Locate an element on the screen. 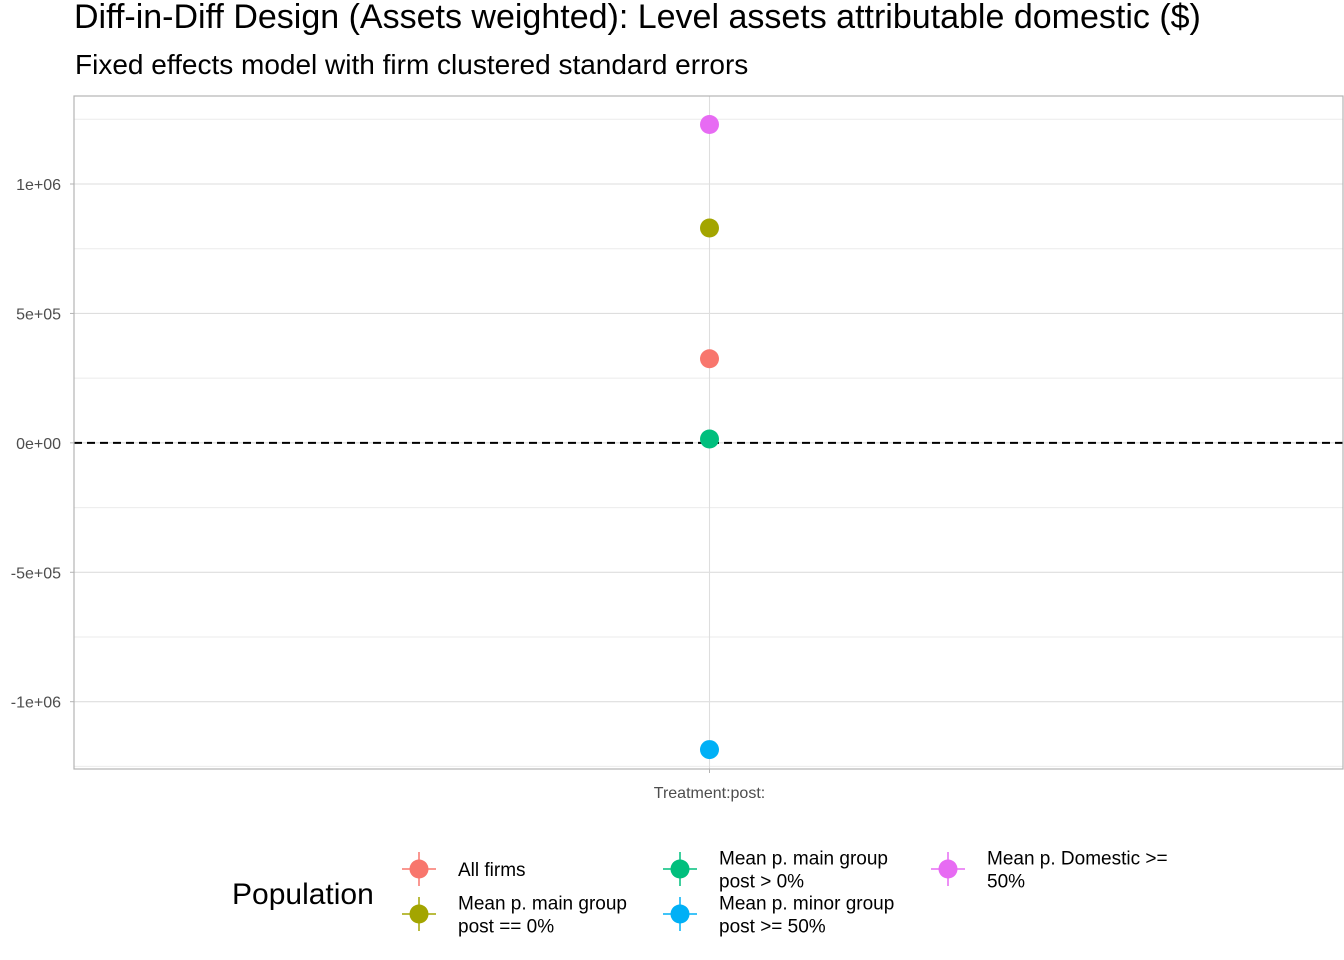 The height and width of the screenshot is (960, 1344). legend-label: post == 0% is located at coordinates (506, 927).